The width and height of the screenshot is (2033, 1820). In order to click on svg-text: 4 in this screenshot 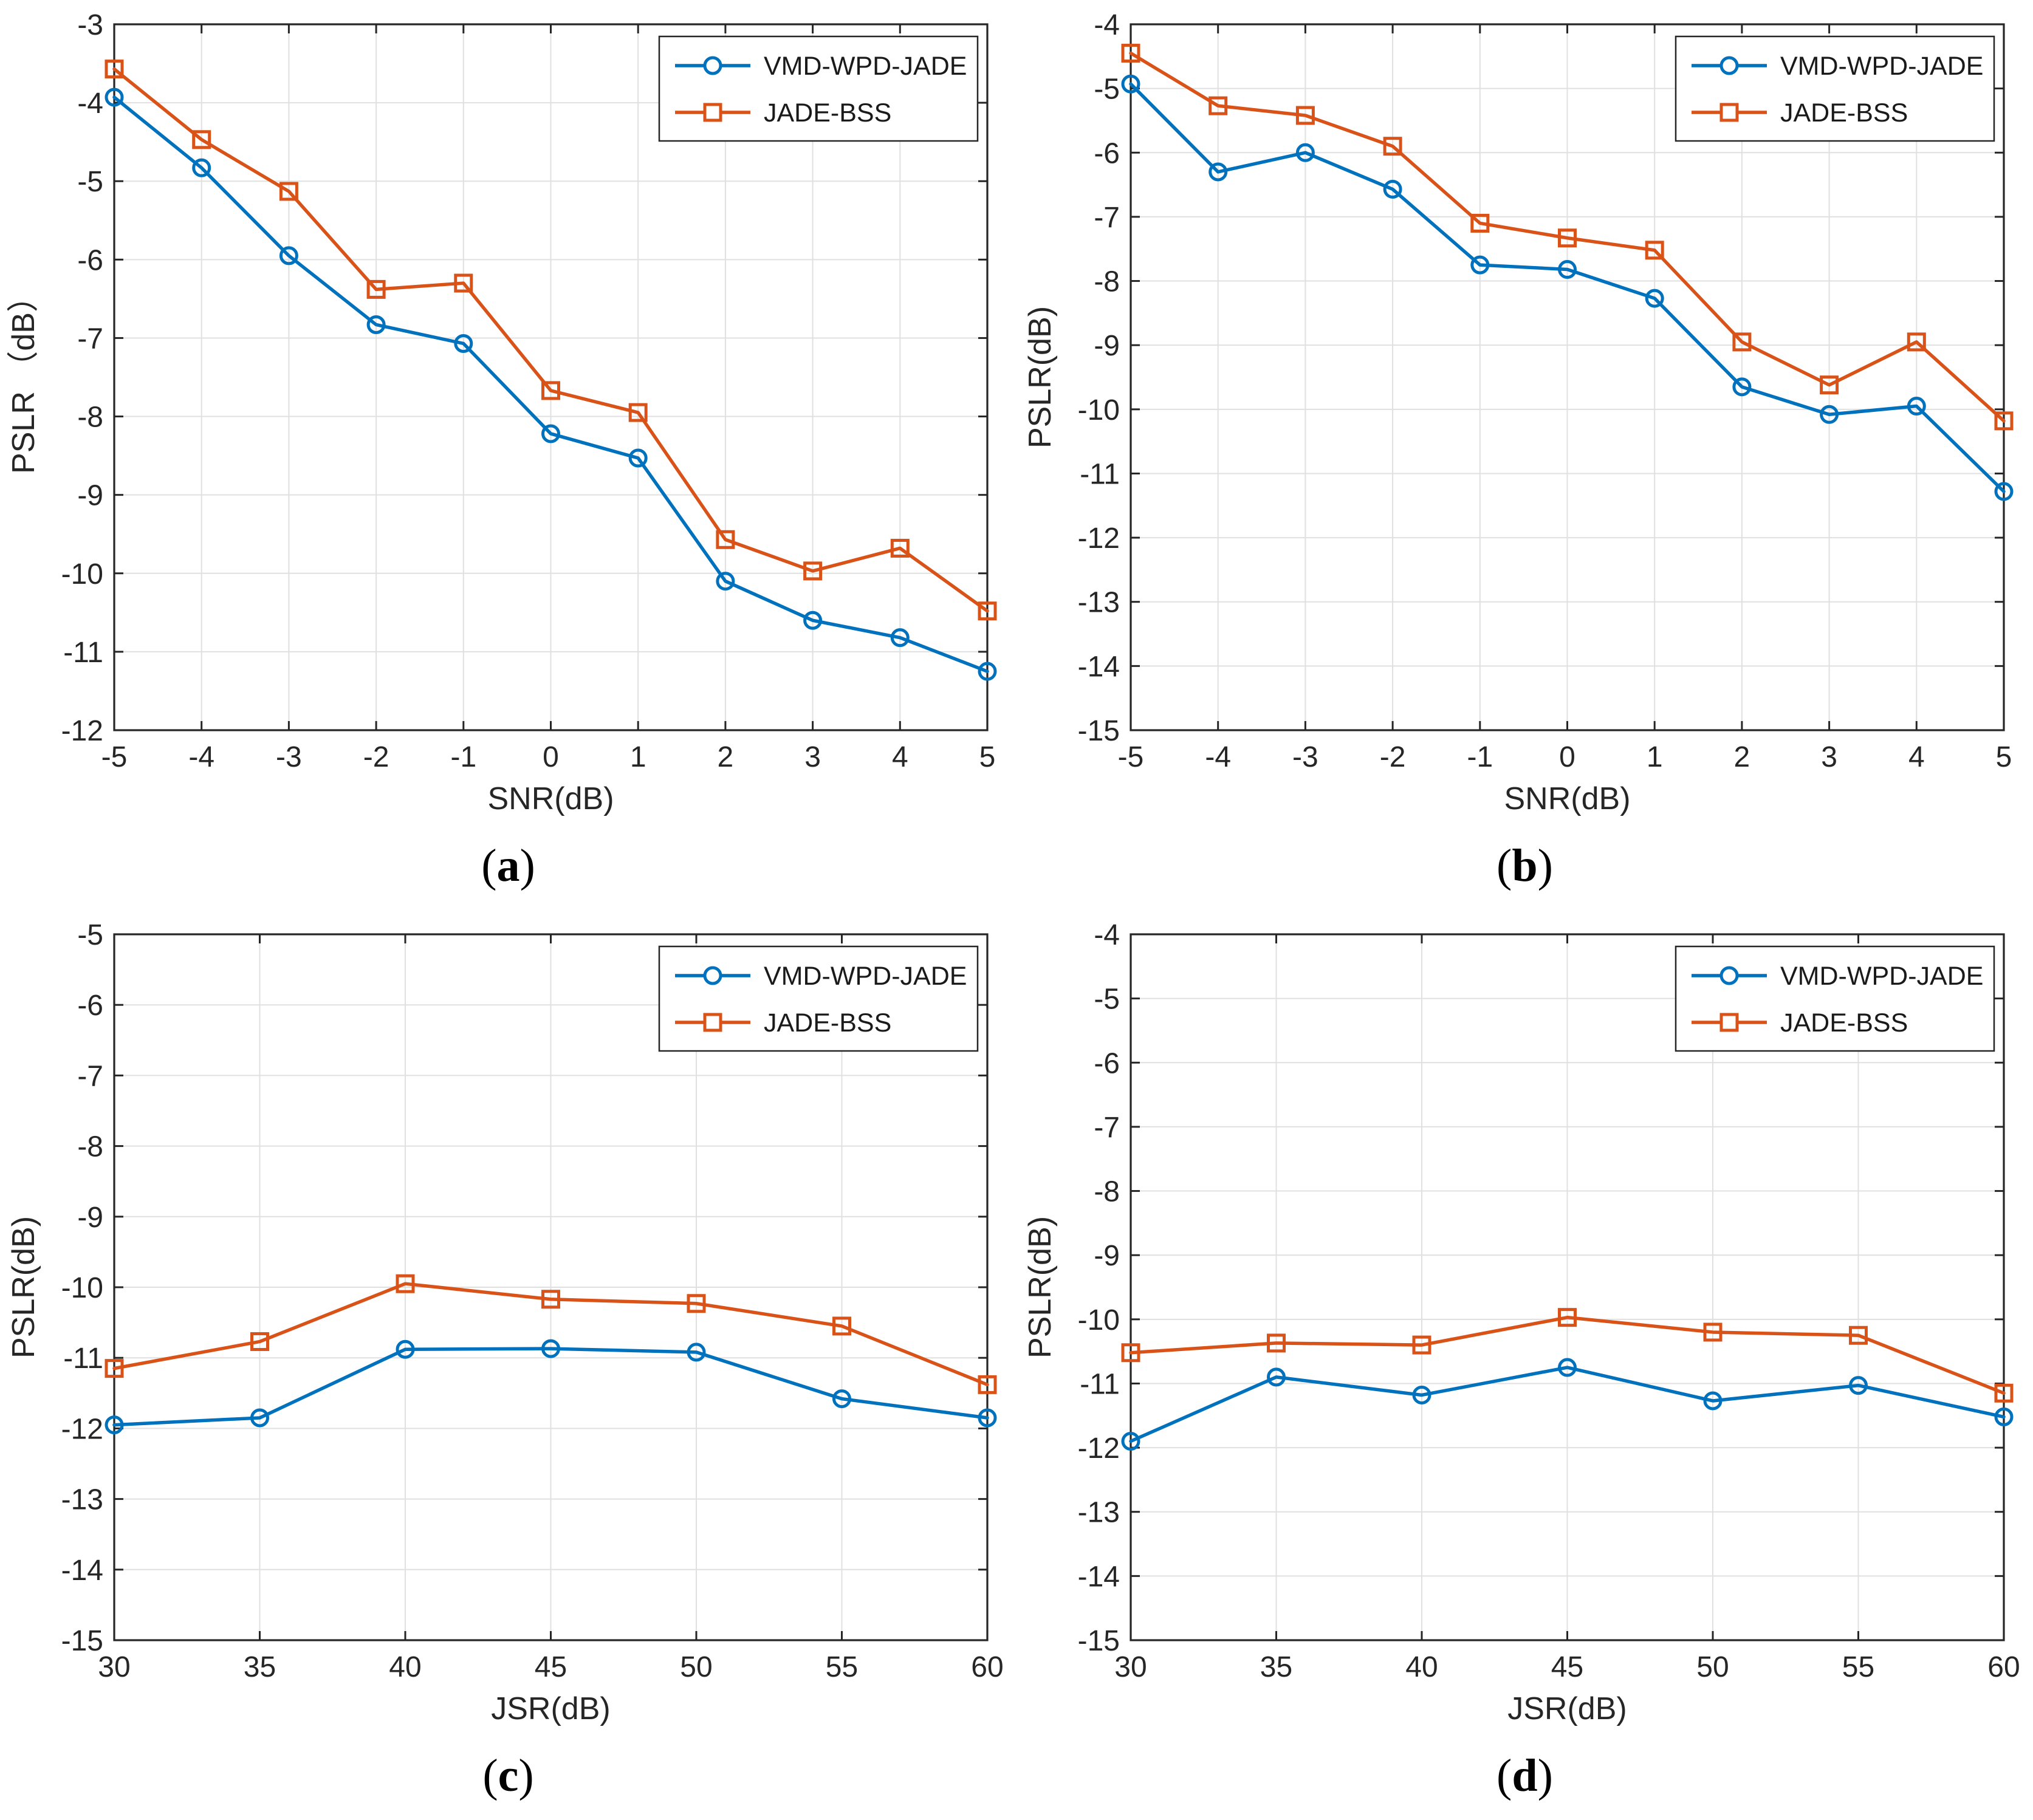, I will do `click(900, 757)`.